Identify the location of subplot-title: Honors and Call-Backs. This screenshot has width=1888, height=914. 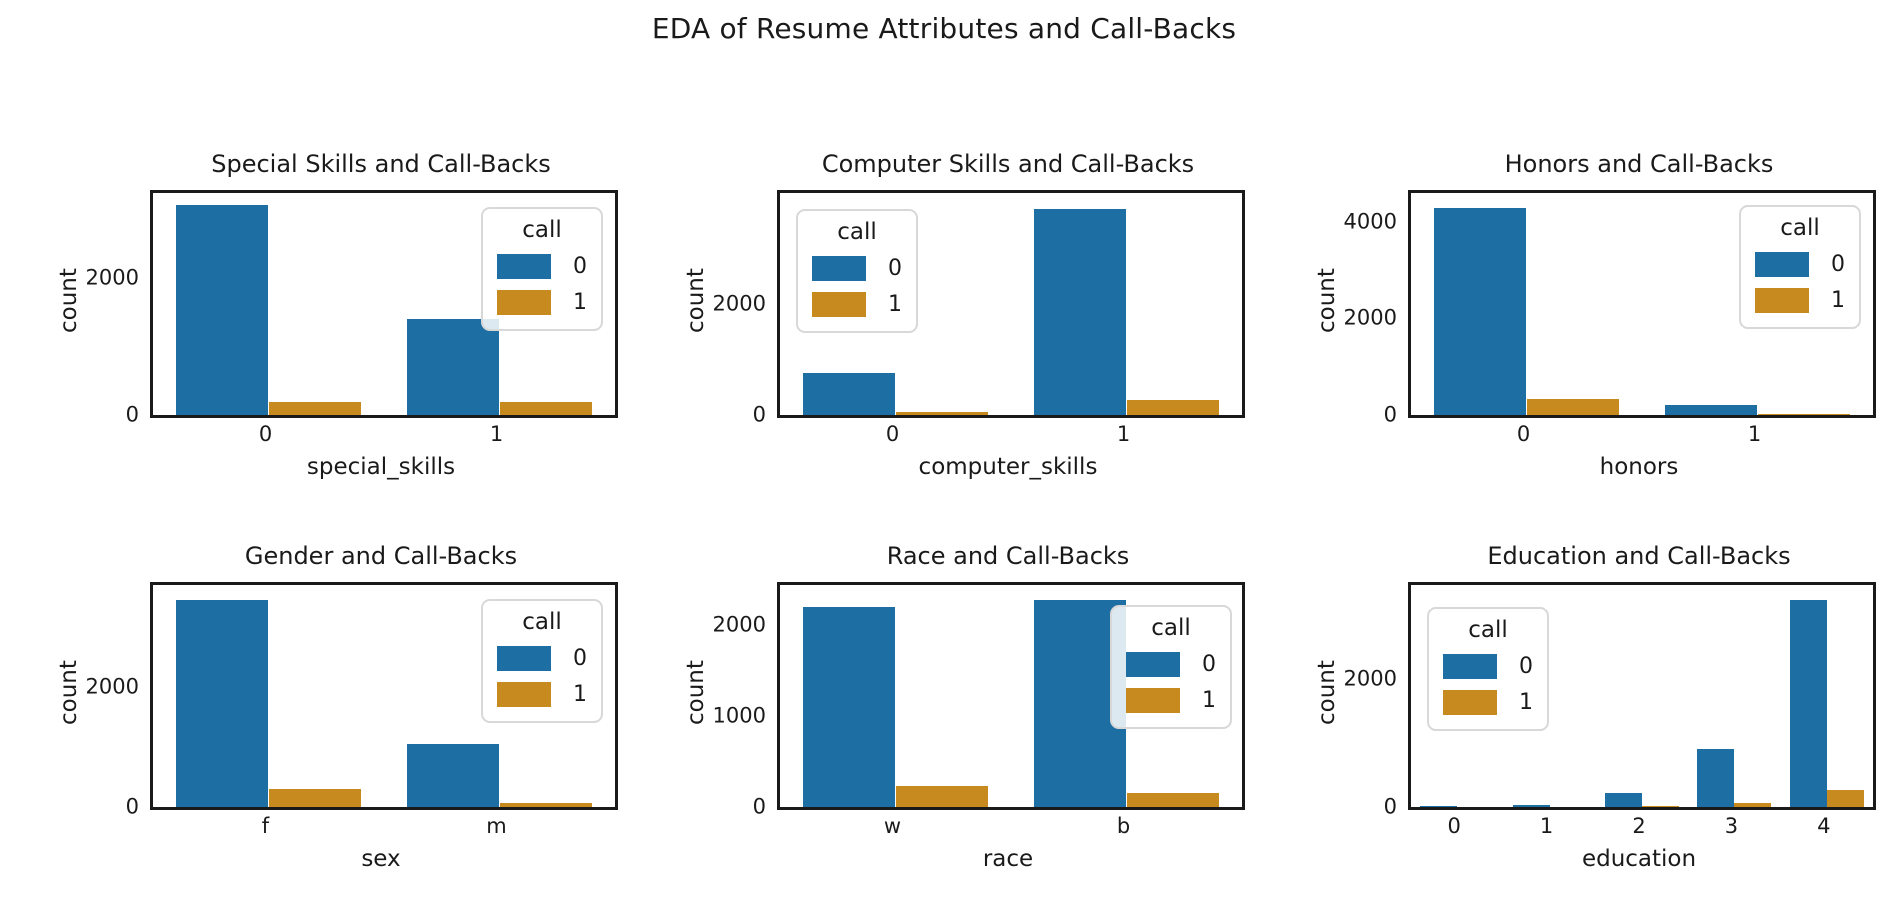
(1639, 164).